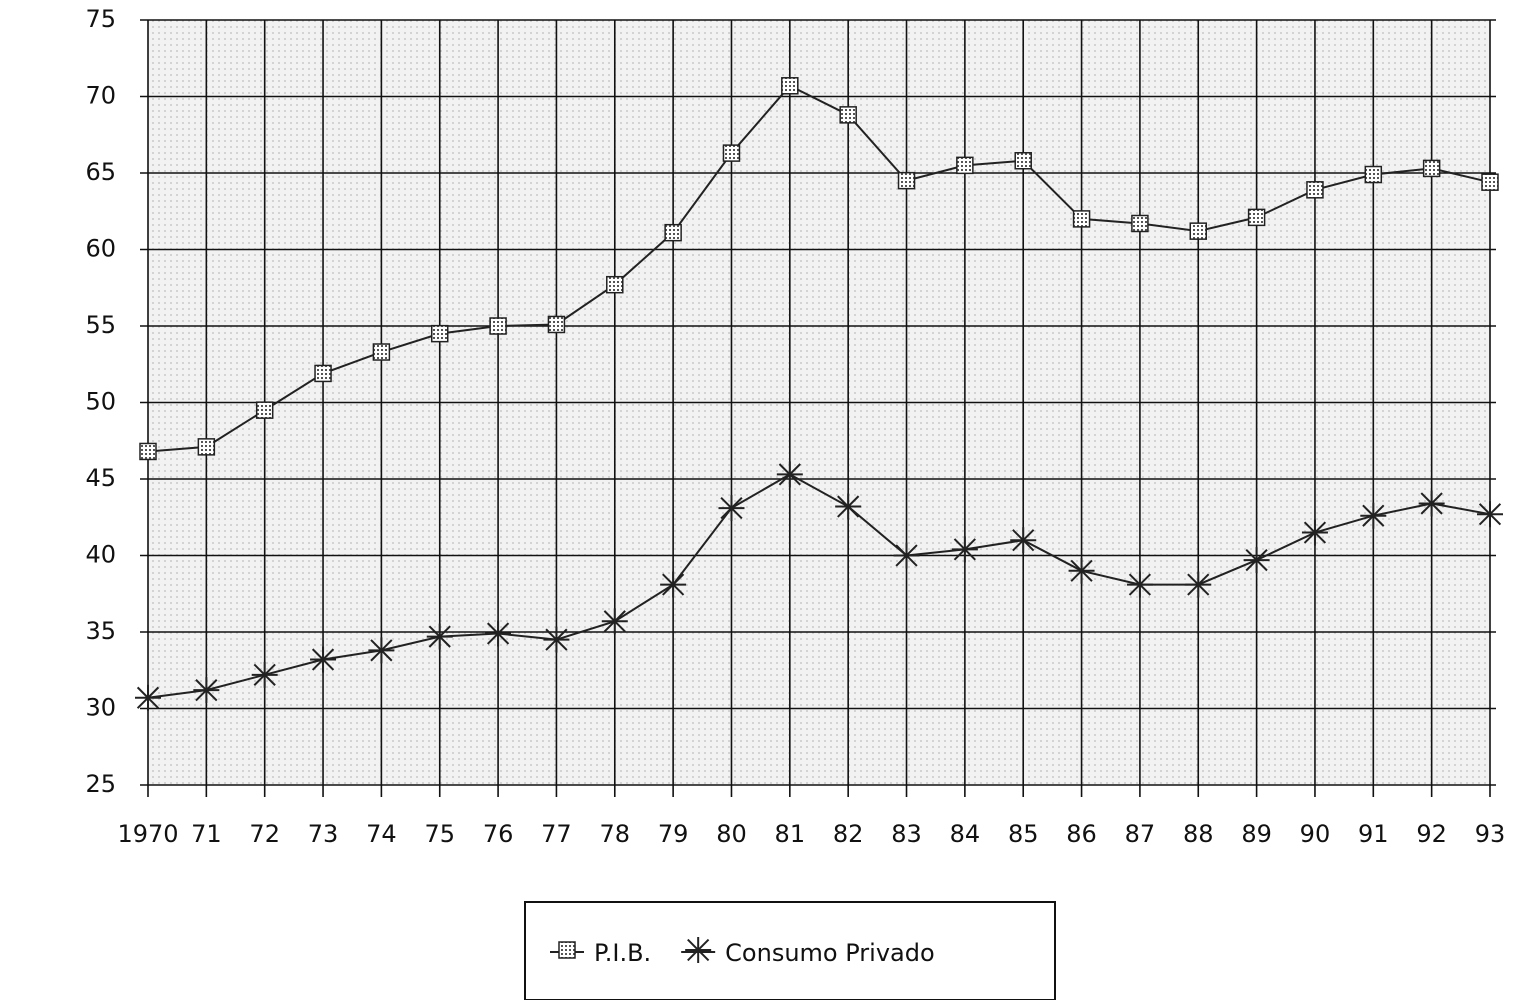 This screenshot has height=1000, width=1514. Describe the element at coordinates (1490, 834) in the screenshot. I see `x-tick-label: 93` at that location.